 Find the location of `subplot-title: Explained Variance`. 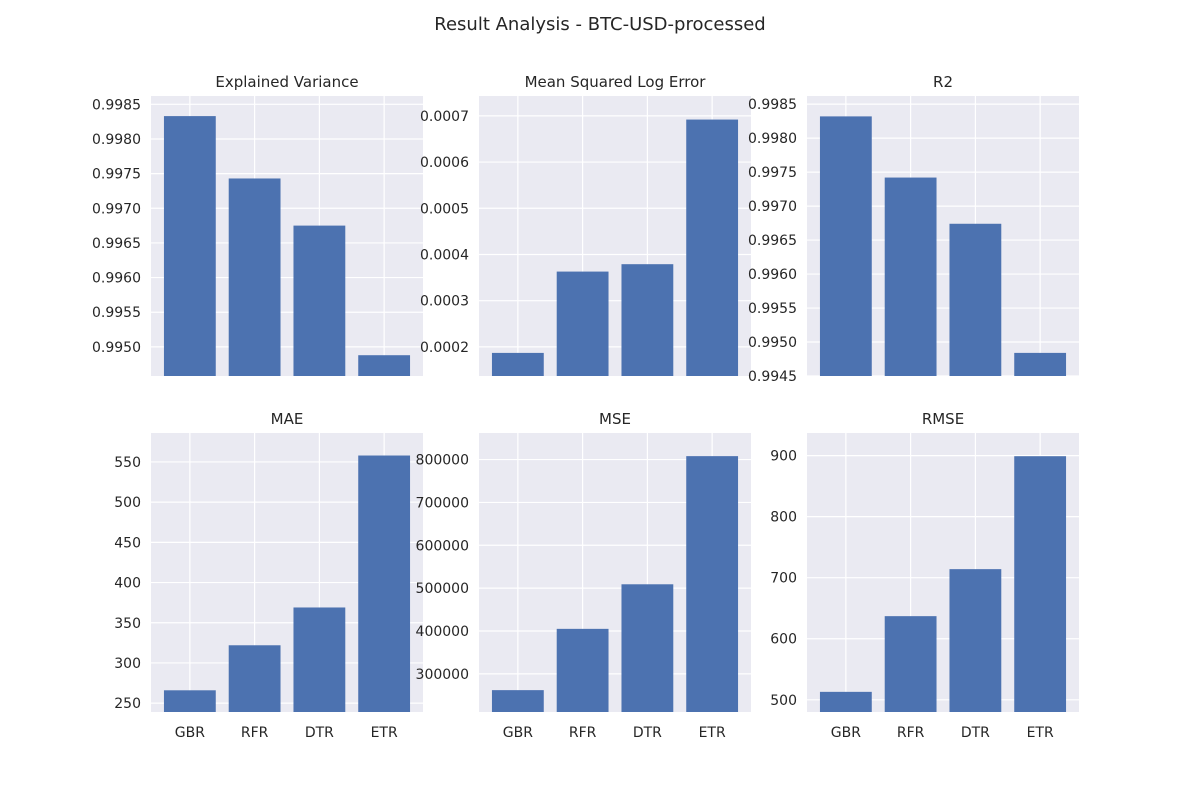

subplot-title: Explained Variance is located at coordinates (286, 82).